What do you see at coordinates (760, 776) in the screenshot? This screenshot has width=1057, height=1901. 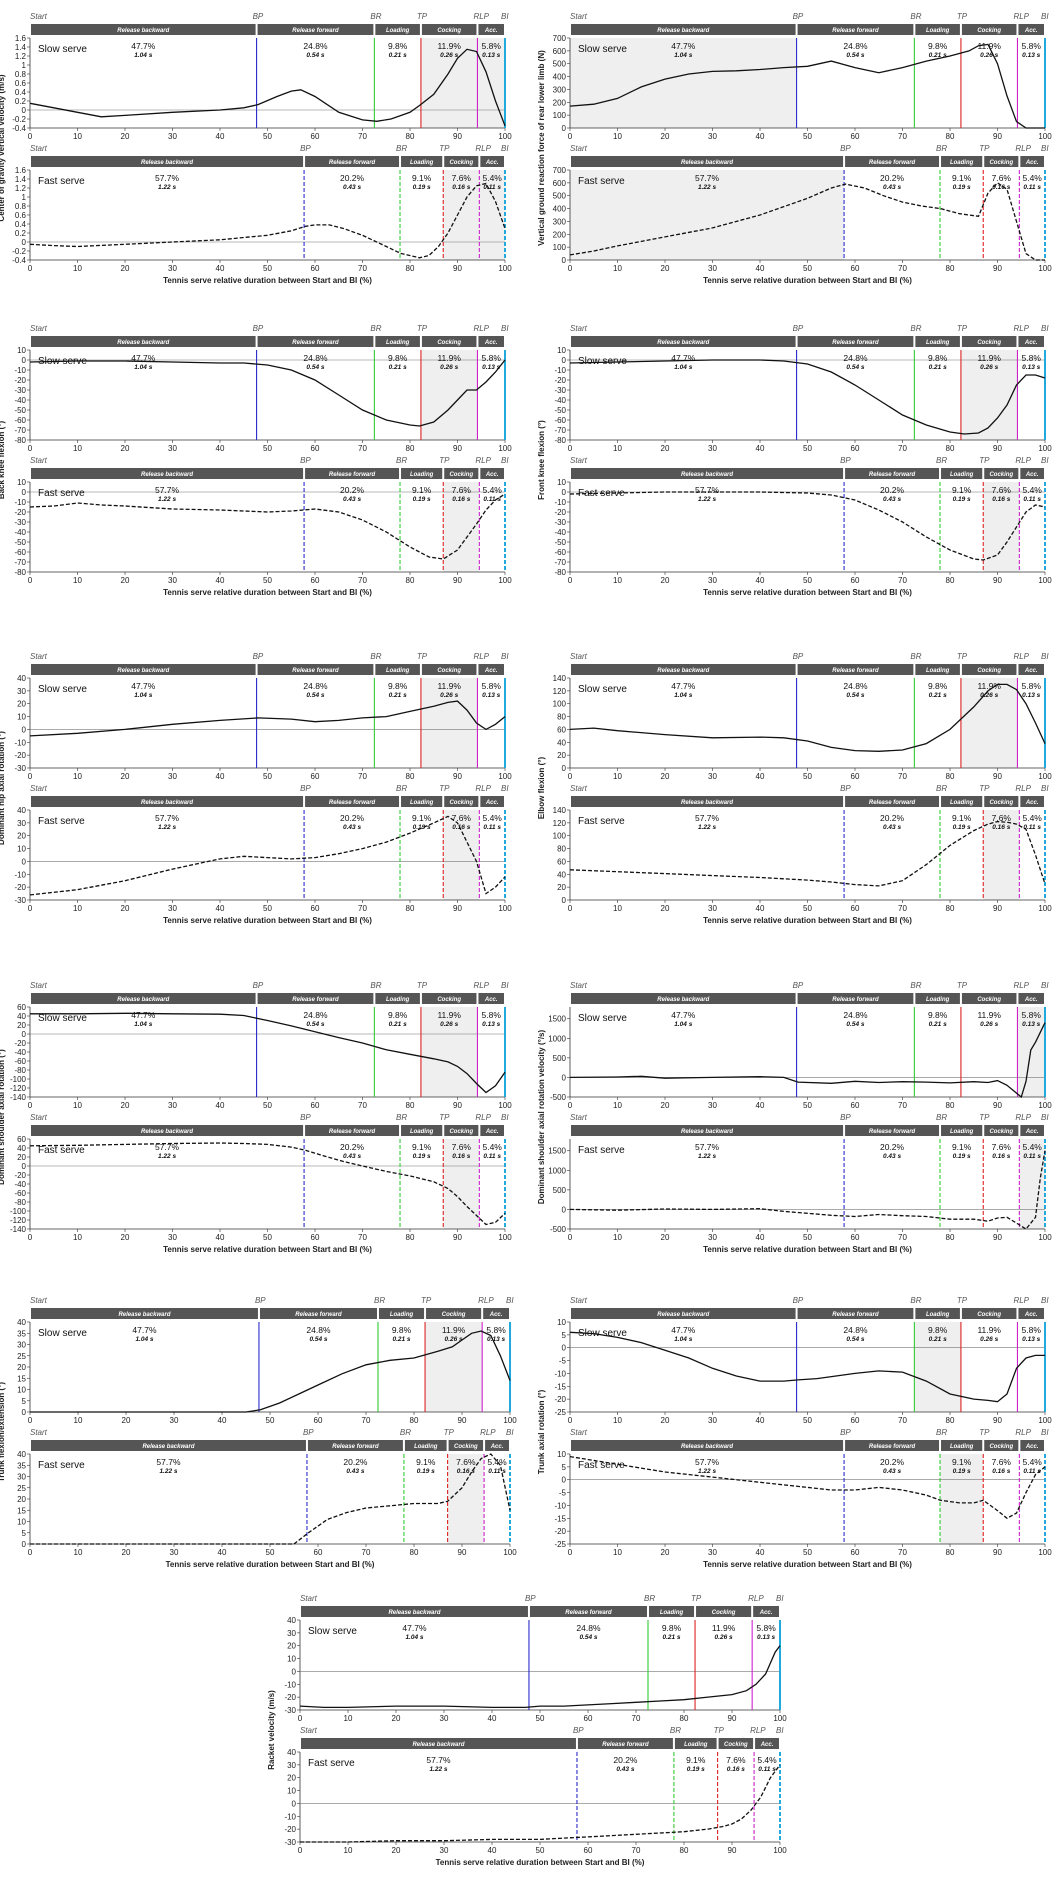 I see `chart-5-slow-xtick-label-4: 40` at bounding box center [760, 776].